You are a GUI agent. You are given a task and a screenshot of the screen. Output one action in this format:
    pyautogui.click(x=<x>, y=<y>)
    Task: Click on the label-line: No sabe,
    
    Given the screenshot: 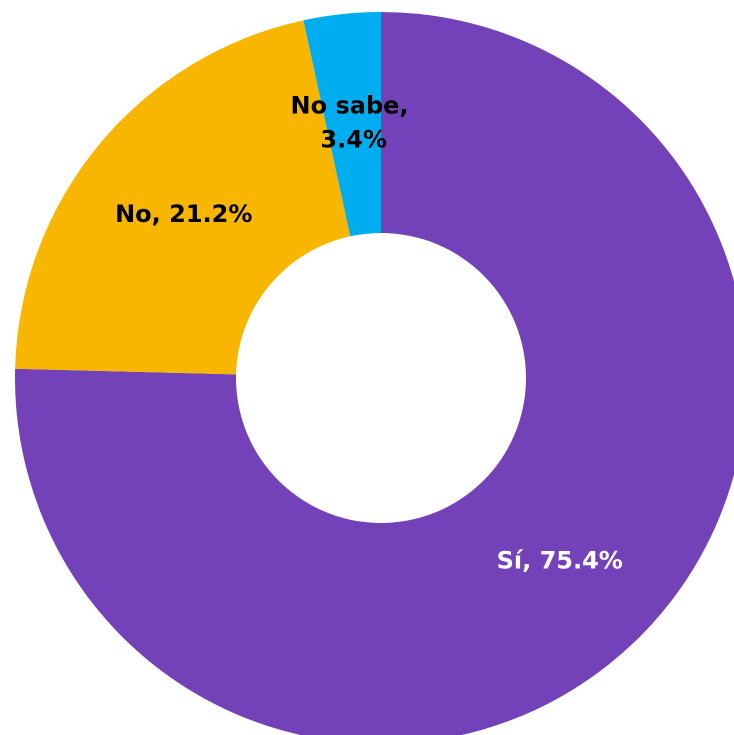 What is the action you would take?
    pyautogui.click(x=354, y=105)
    